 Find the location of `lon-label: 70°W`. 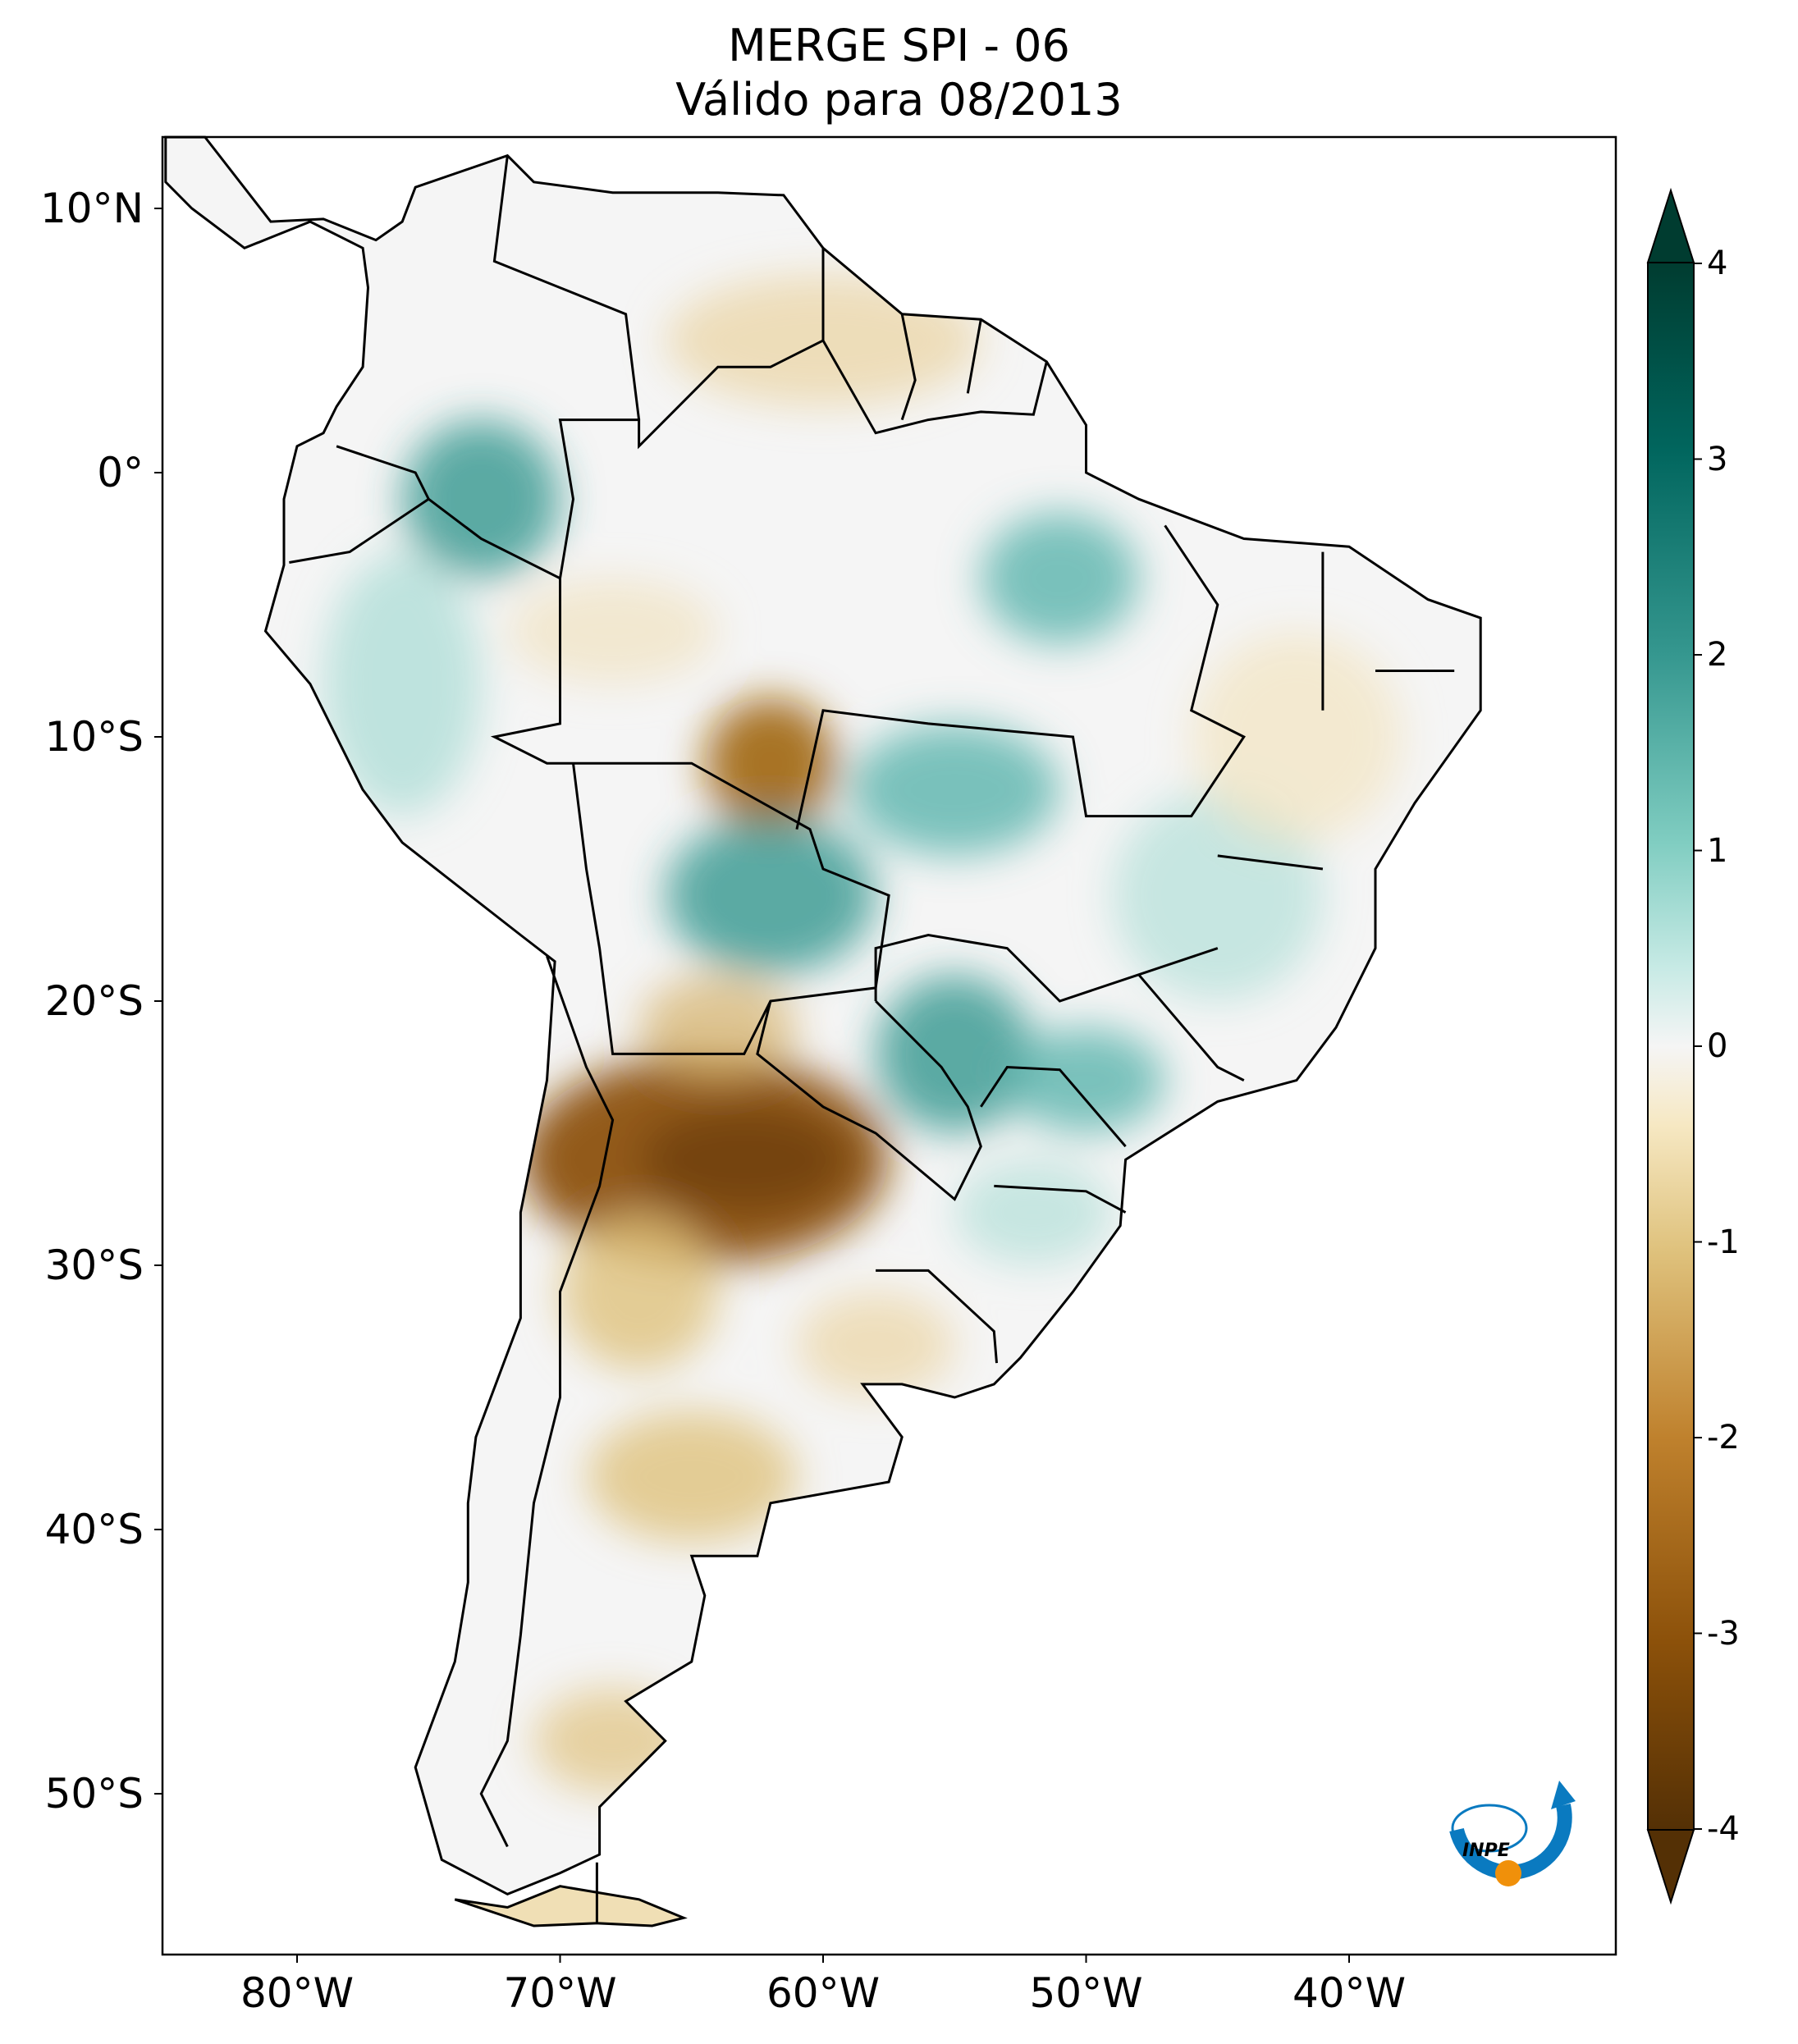

lon-label: 70°W is located at coordinates (560, 1993).